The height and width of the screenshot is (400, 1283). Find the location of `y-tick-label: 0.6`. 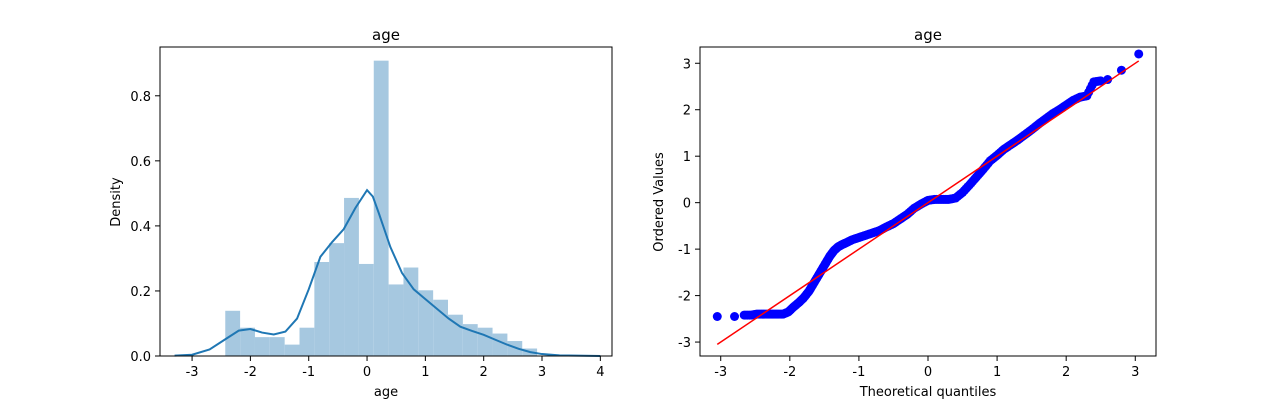

y-tick-label: 0.6 is located at coordinates (140, 162).